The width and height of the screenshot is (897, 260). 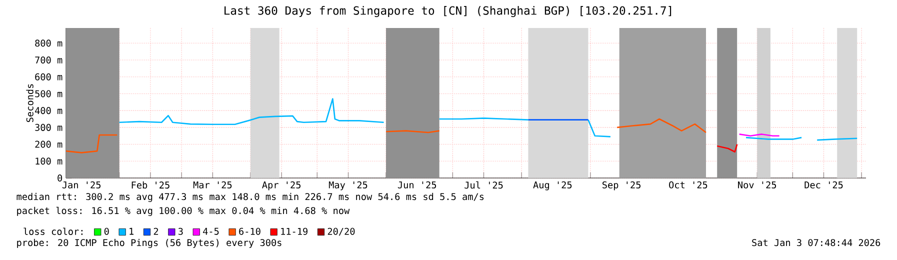 What do you see at coordinates (30, 103) in the screenshot?
I see `y-axis-title: Seconds` at bounding box center [30, 103].